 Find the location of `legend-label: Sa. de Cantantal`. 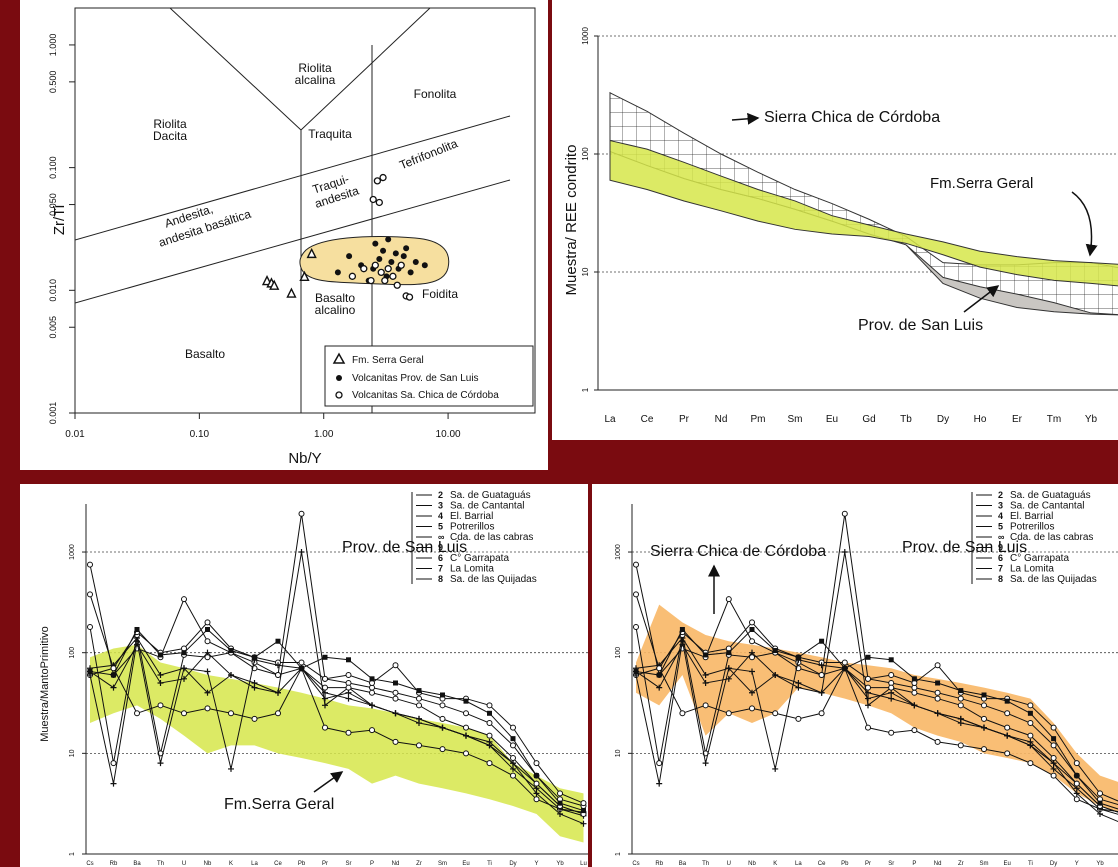

legend-label: Sa. de Cantantal is located at coordinates (487, 506).